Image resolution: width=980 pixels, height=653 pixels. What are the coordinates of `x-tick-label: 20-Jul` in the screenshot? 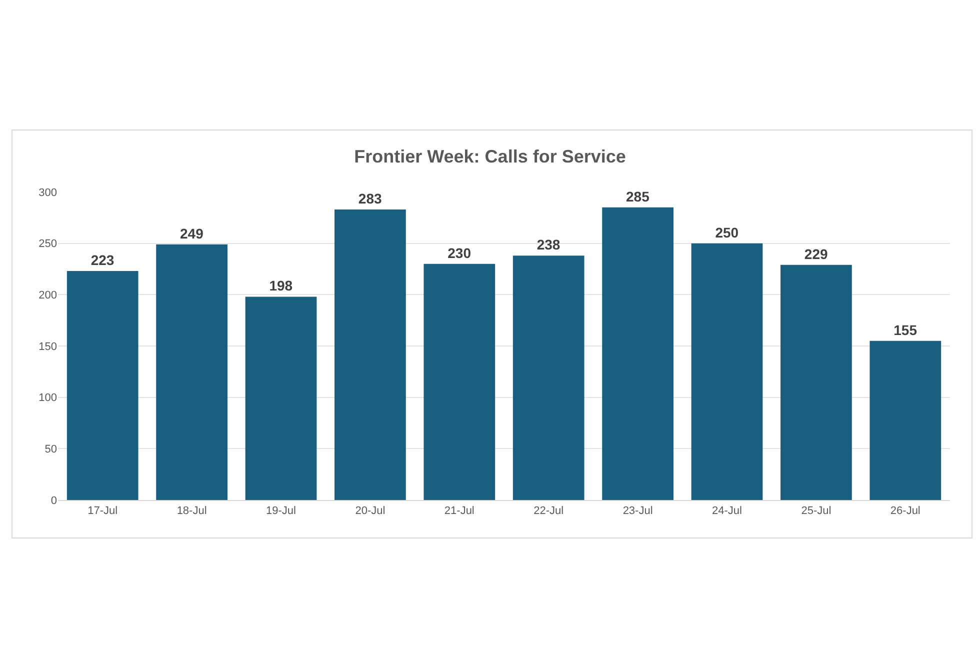 It's located at (370, 511).